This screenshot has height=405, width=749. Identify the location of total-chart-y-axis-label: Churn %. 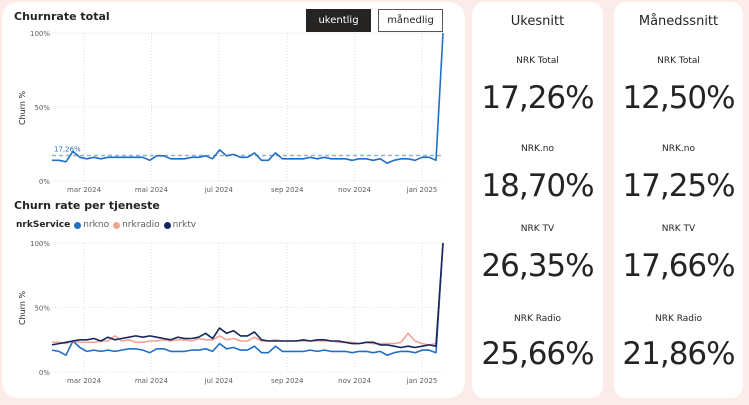
(22, 108).